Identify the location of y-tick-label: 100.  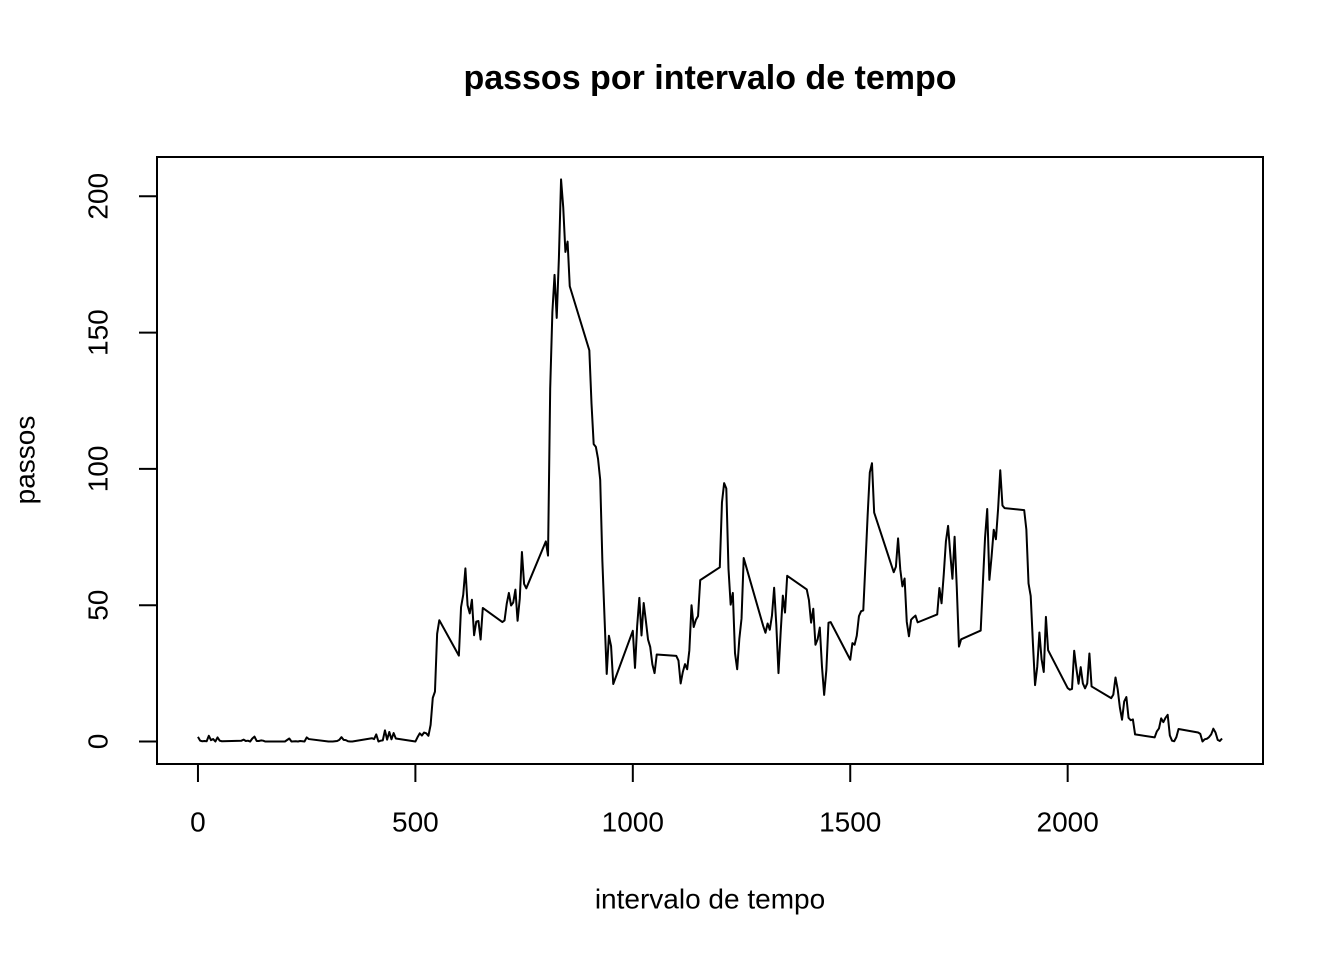
(97, 469).